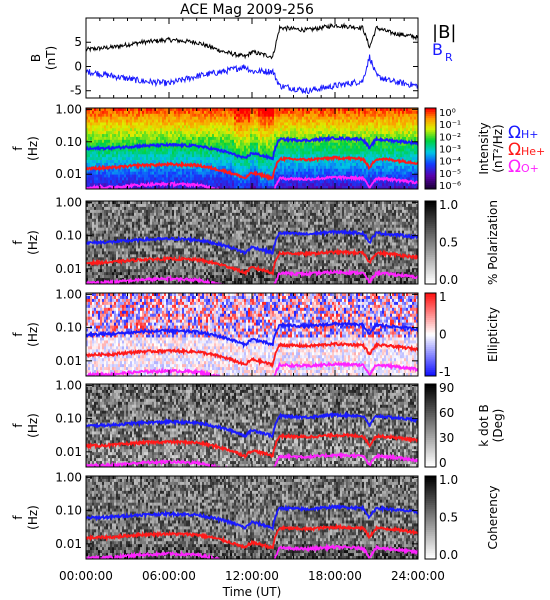 The height and width of the screenshot is (600, 550). Describe the element at coordinates (335, 576) in the screenshot. I see `x-tick-label: 18:00:00` at that location.